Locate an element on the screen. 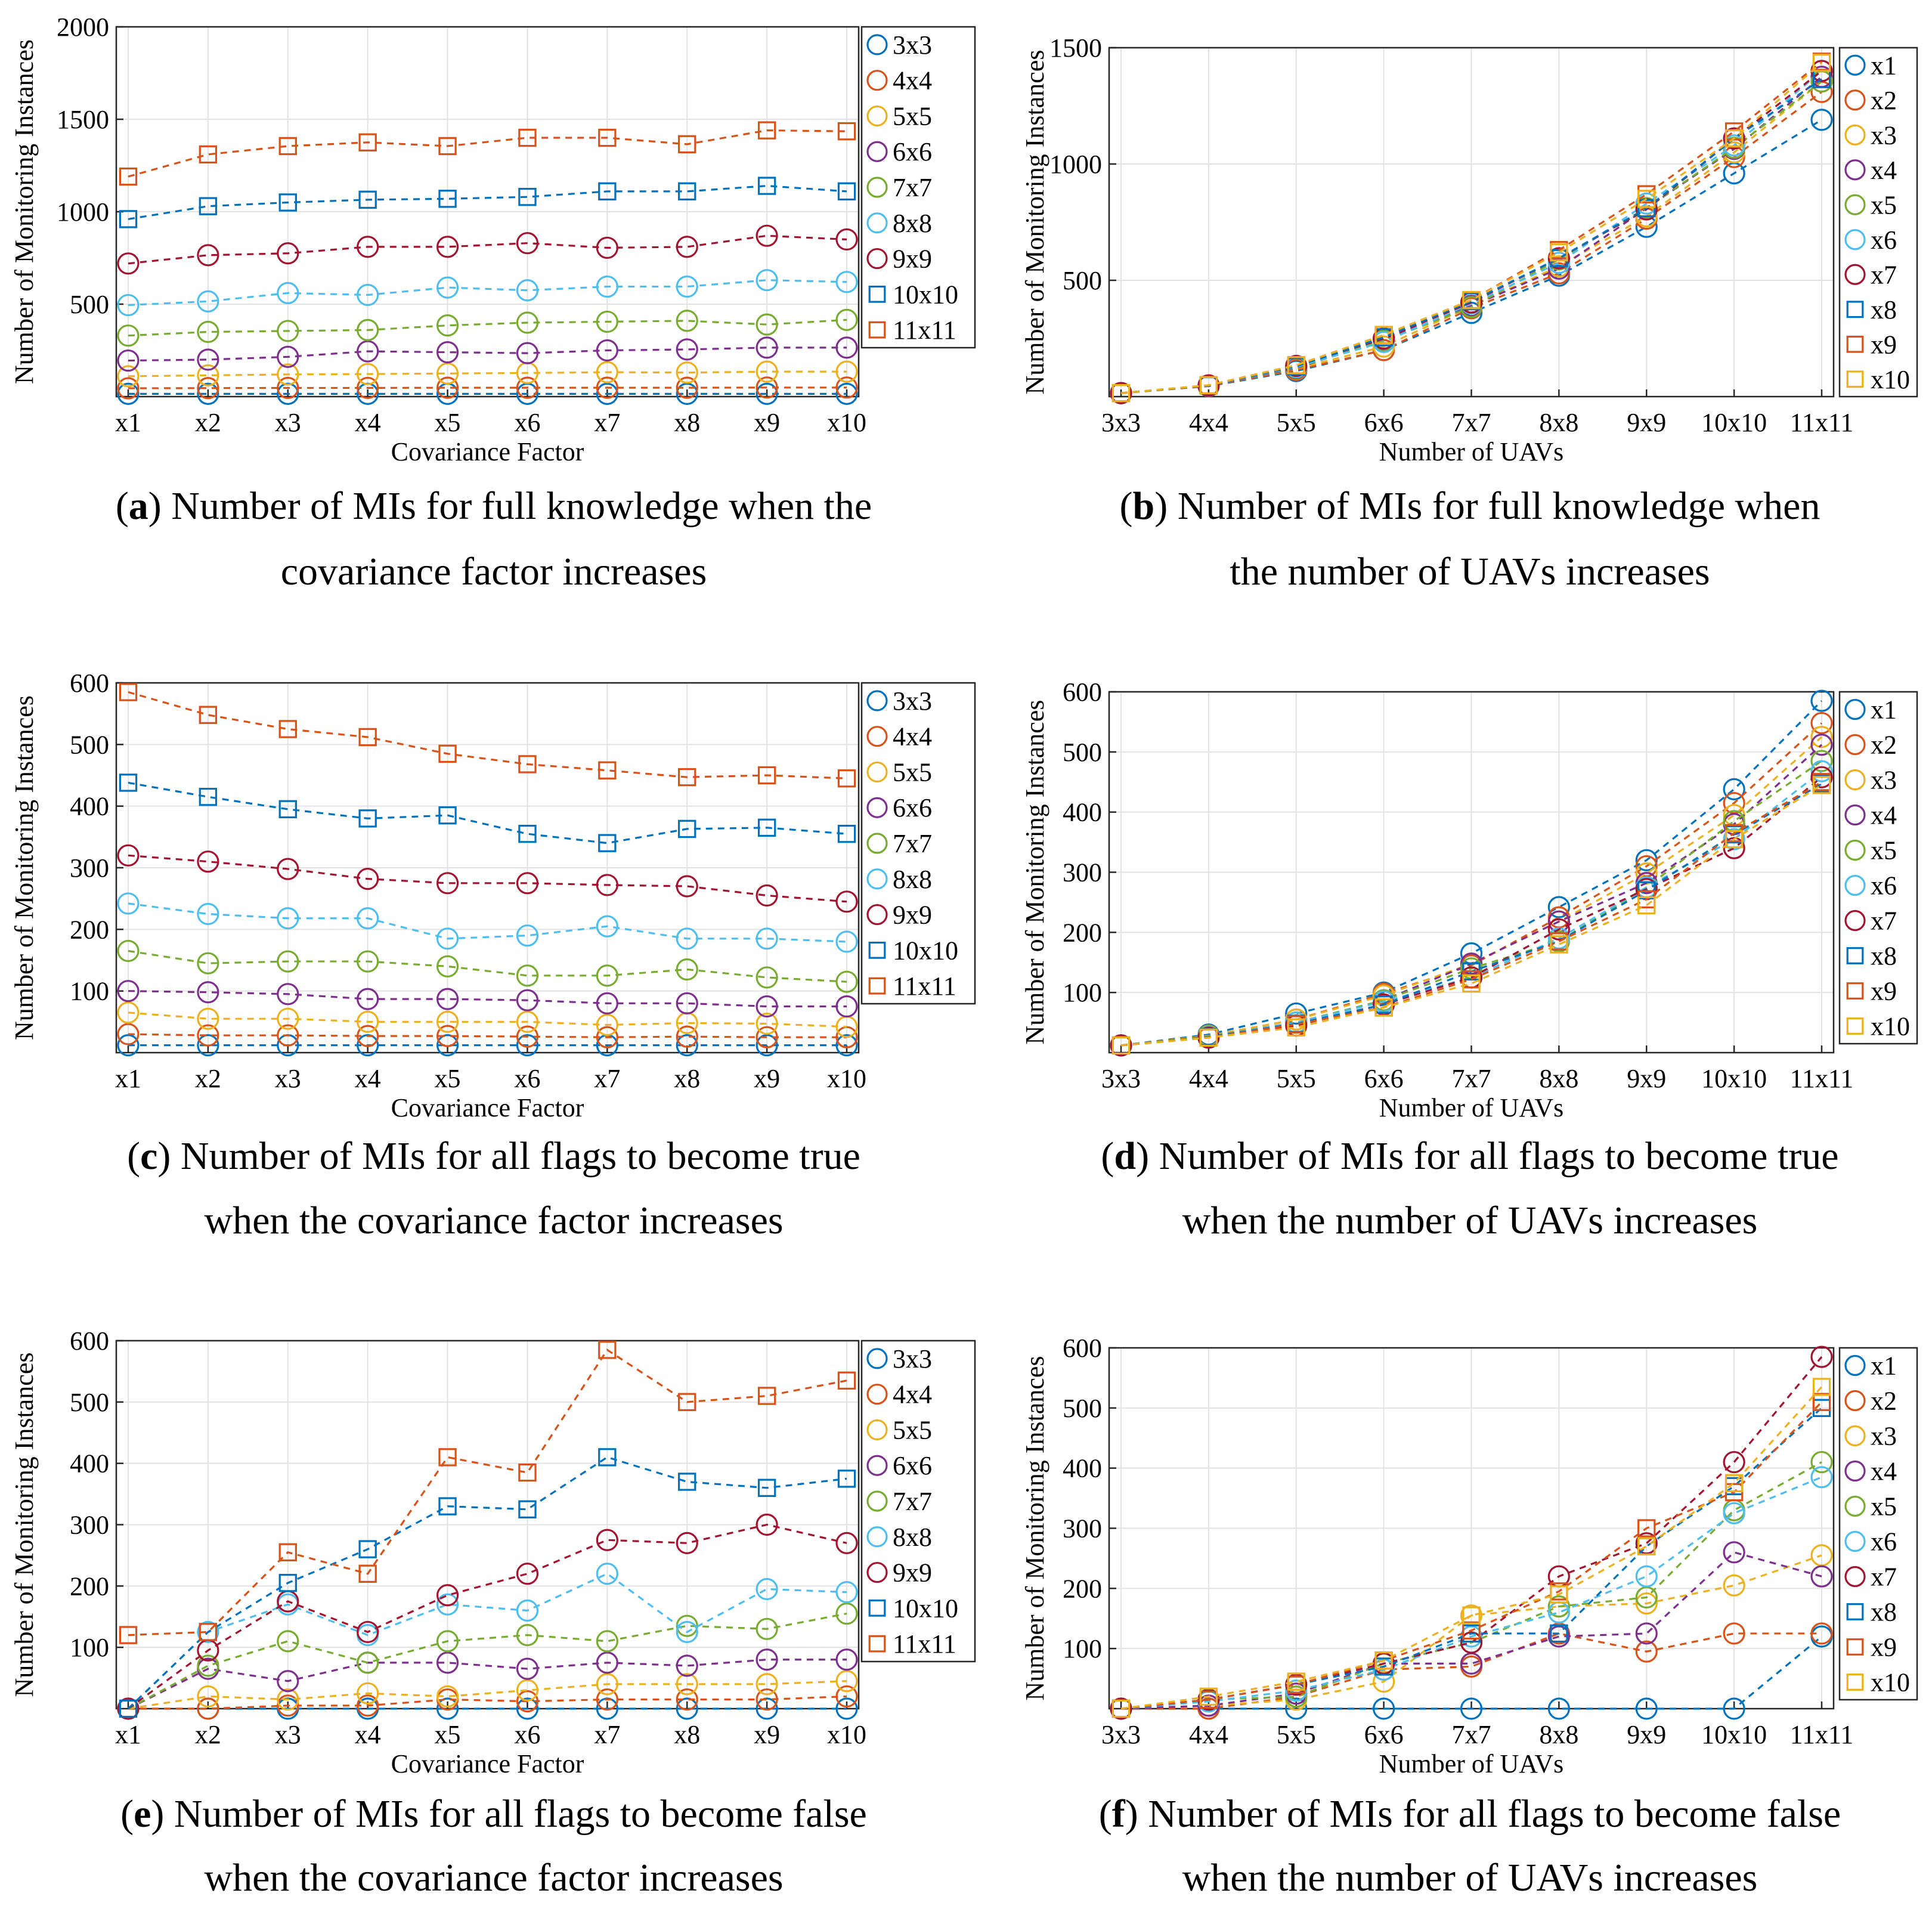 The height and width of the screenshot is (1918, 1932). legend-entry: 3x3 is located at coordinates (899, 45).